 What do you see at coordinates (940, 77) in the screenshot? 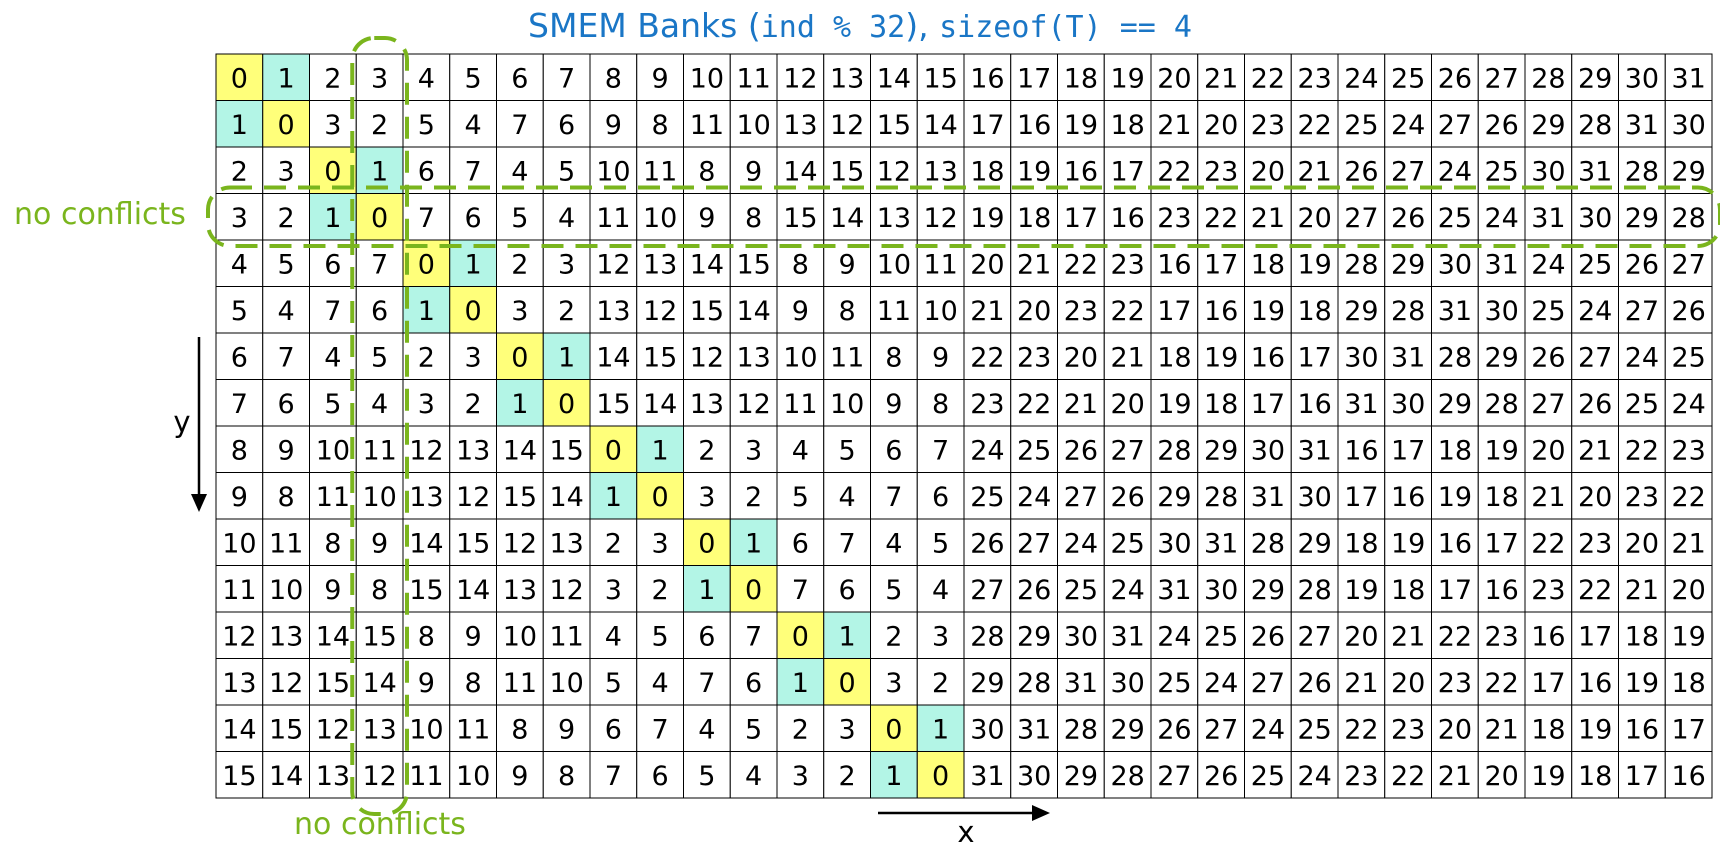
I see `bank-cell: 15` at bounding box center [940, 77].